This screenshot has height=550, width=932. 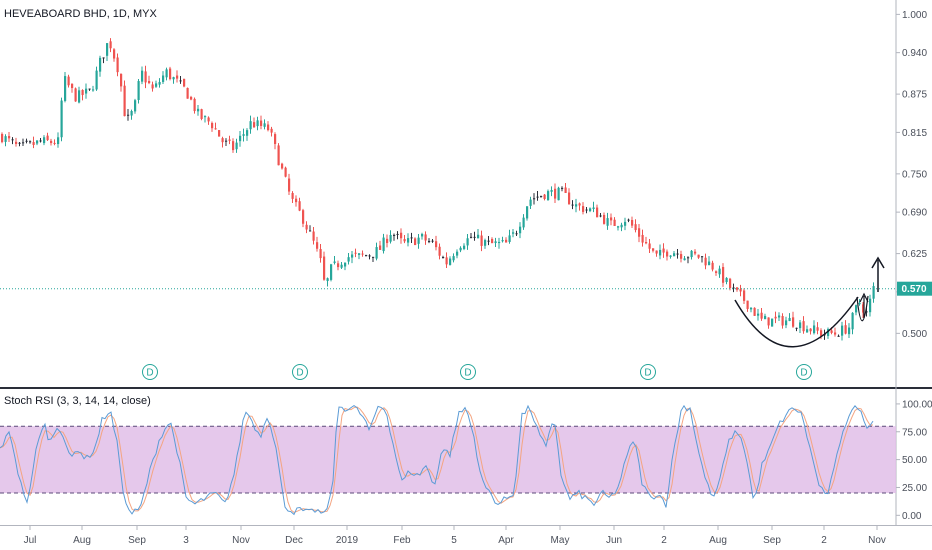 What do you see at coordinates (912, 516) in the screenshot?
I see `stoch-tick-label: 0.00` at bounding box center [912, 516].